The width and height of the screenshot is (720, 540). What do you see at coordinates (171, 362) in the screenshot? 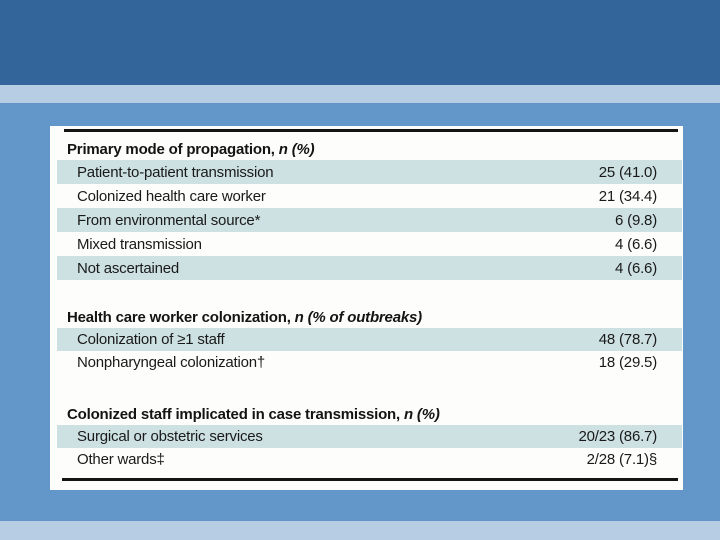
I see `row-label: Nonpharyngeal colonization†` at bounding box center [171, 362].